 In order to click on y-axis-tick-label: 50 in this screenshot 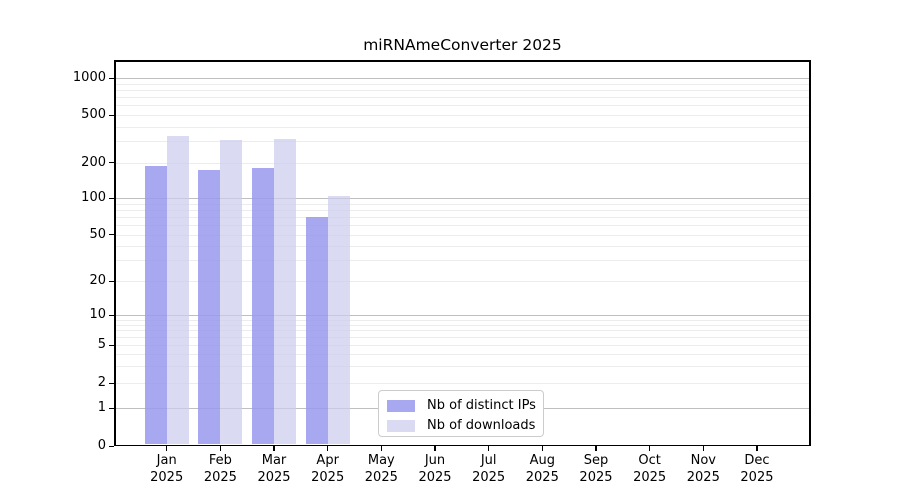, I will do `click(97, 234)`.